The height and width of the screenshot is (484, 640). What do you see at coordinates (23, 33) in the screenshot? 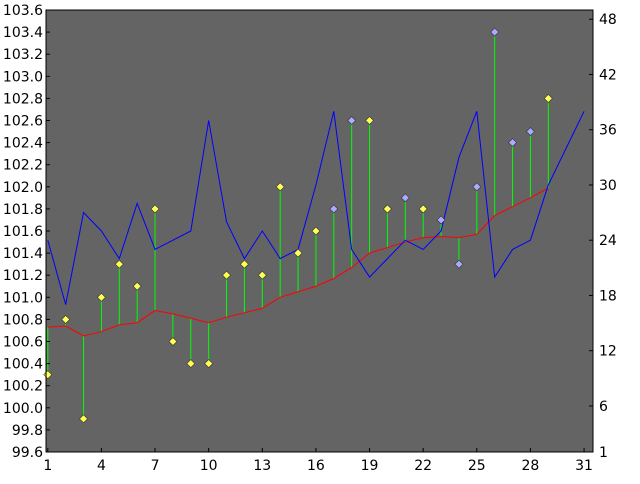
I see `y-left-tick-label: 103.4` at bounding box center [23, 33].